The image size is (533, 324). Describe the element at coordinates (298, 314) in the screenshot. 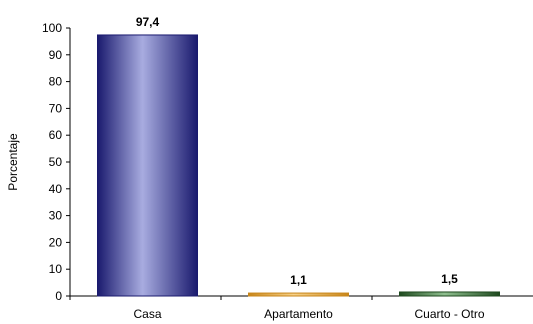

I see `category-label: Apartamento` at that location.